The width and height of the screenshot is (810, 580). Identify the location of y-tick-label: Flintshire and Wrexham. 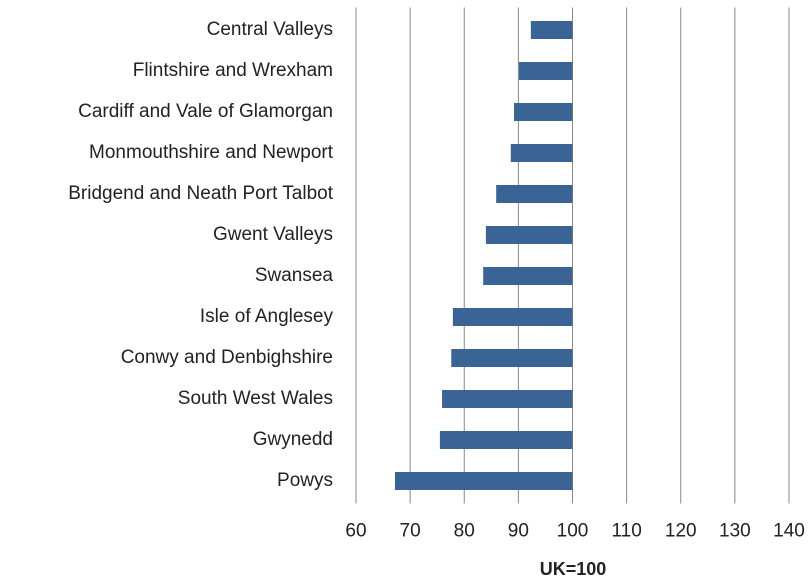
(233, 70).